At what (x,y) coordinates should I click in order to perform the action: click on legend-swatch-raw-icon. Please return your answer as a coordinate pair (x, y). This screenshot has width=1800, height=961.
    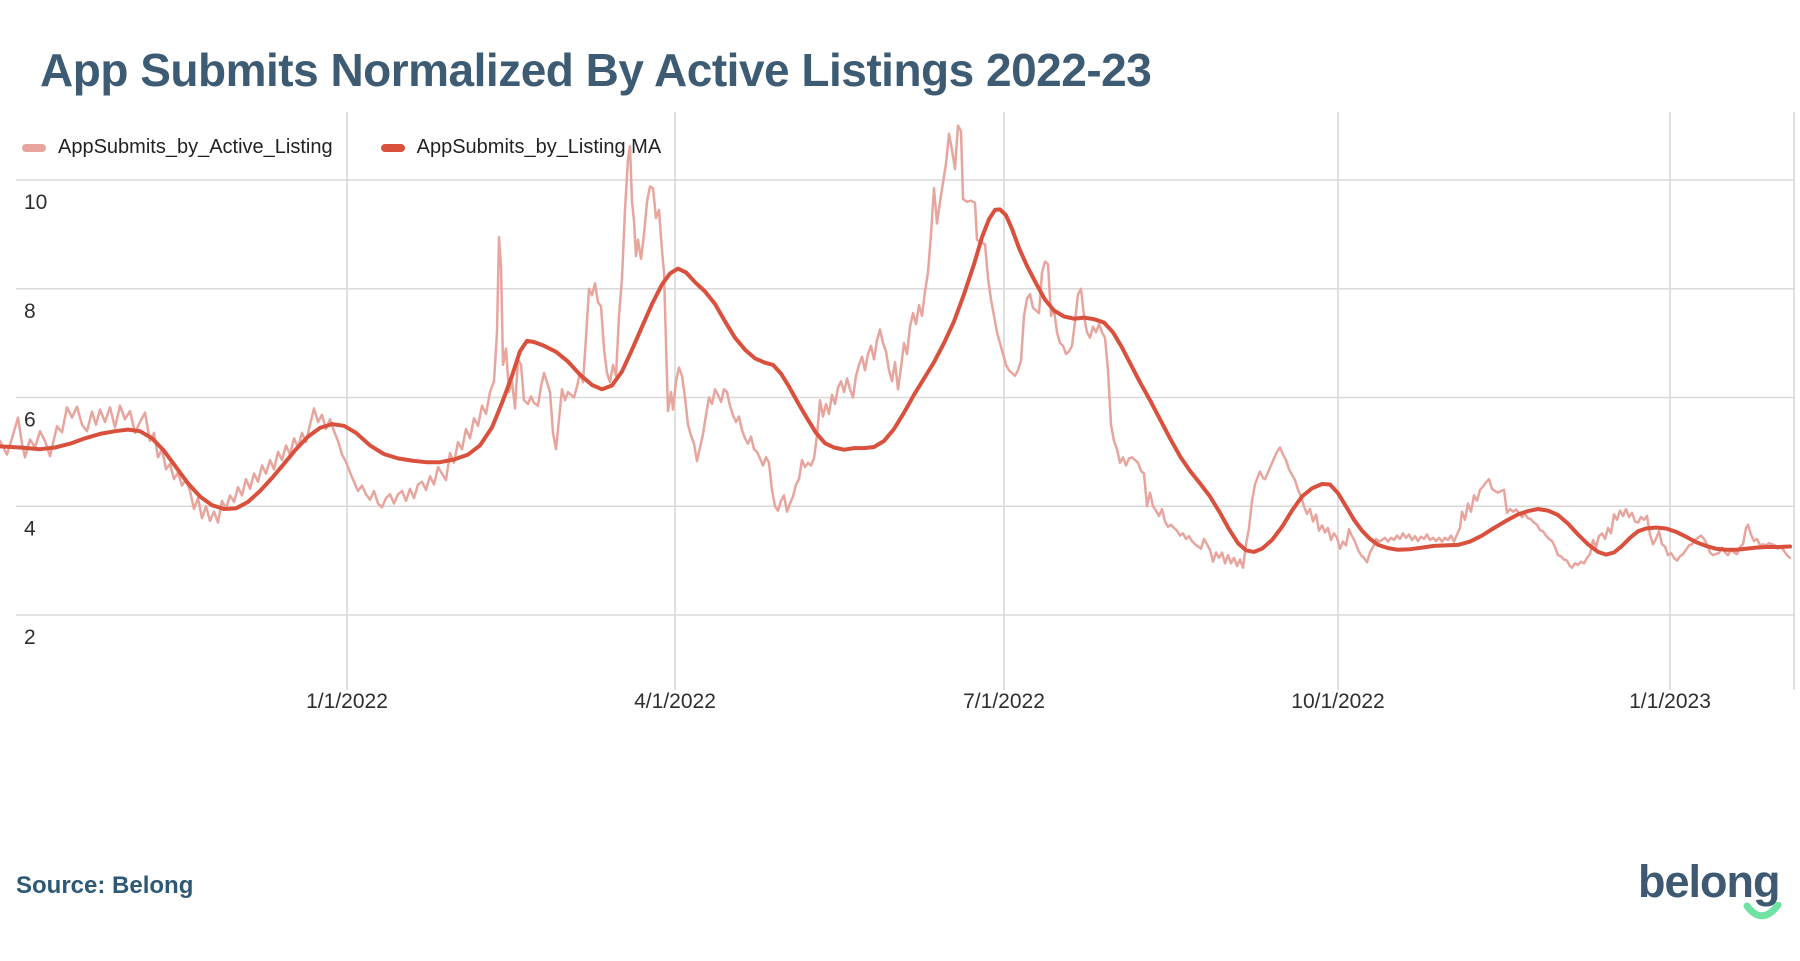
    Looking at the image, I should click on (34, 147).